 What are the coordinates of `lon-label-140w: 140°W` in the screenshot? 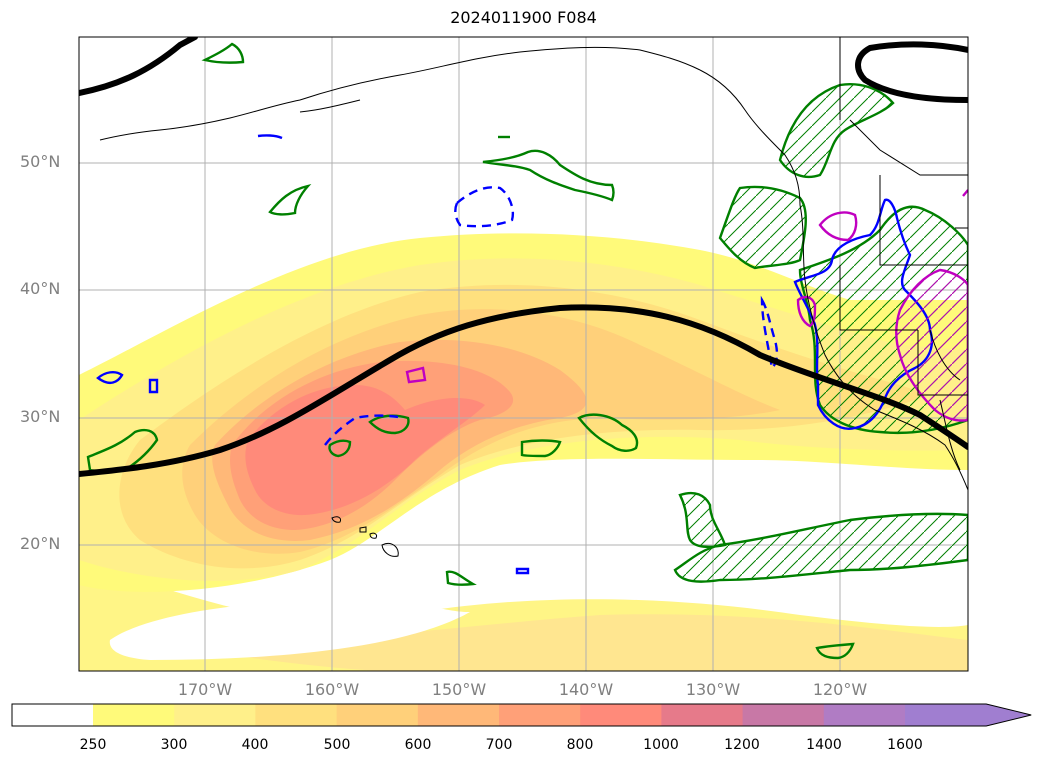 It's located at (586, 689).